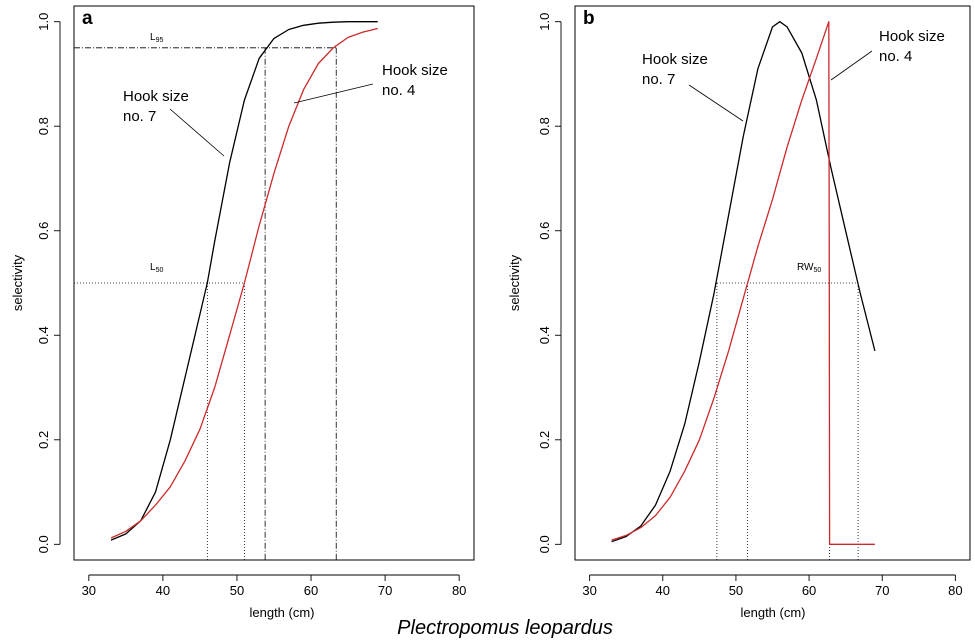  Describe the element at coordinates (17, 282) in the screenshot. I see `y-axis-title-a: selectivity` at that location.